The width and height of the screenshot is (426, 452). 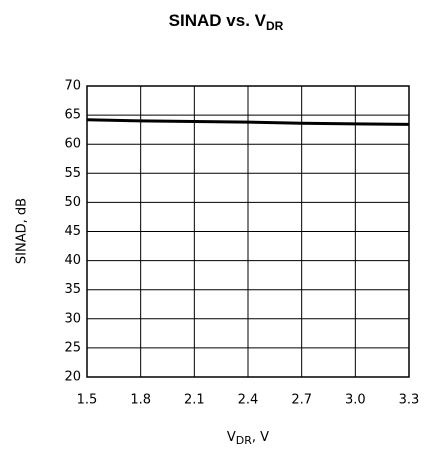 What do you see at coordinates (72, 144) in the screenshot?
I see `y-tick-label: 60` at bounding box center [72, 144].